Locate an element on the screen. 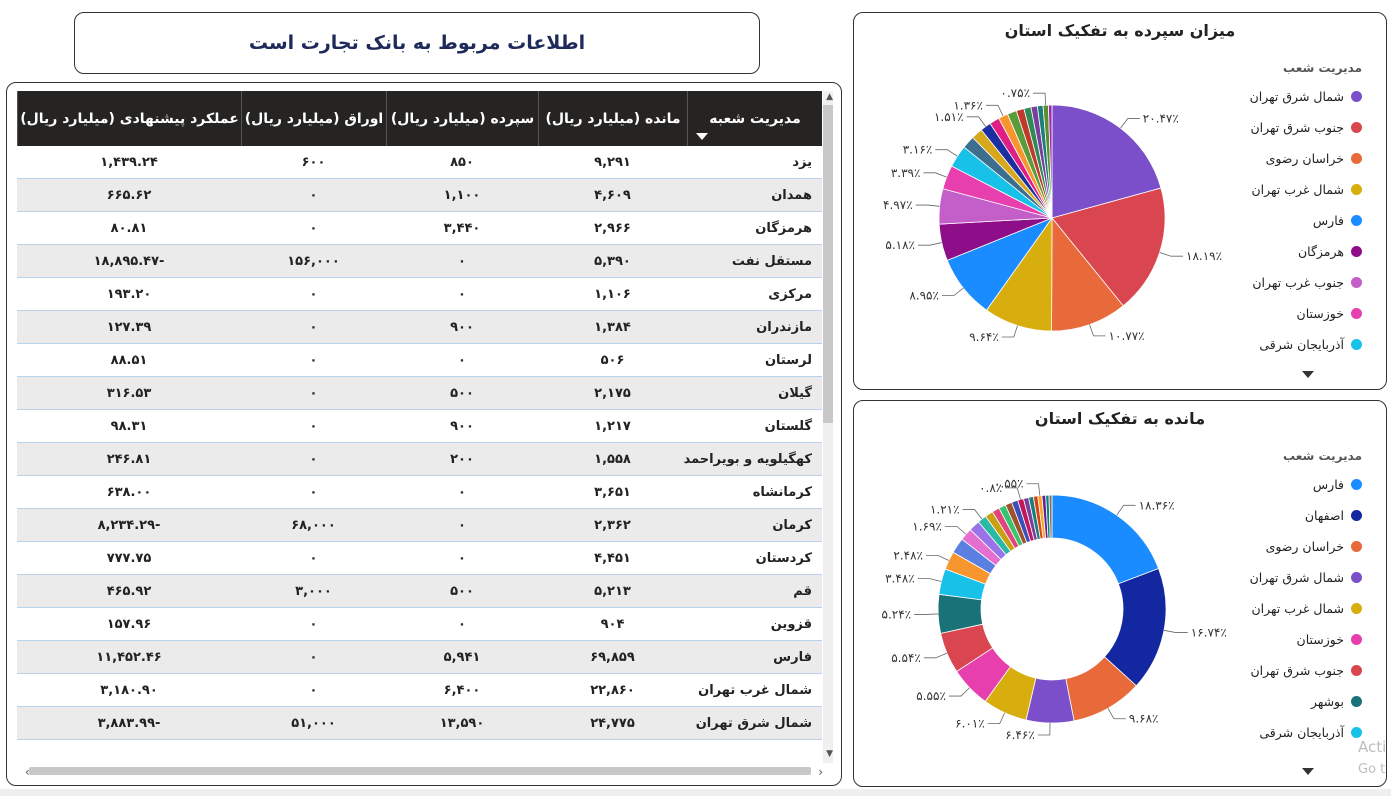 The width and height of the screenshot is (1391, 796). table-row: قزوین ۹۰۴ ۰ ۰ ۱۵۷.۹۶ is located at coordinates (419, 624).